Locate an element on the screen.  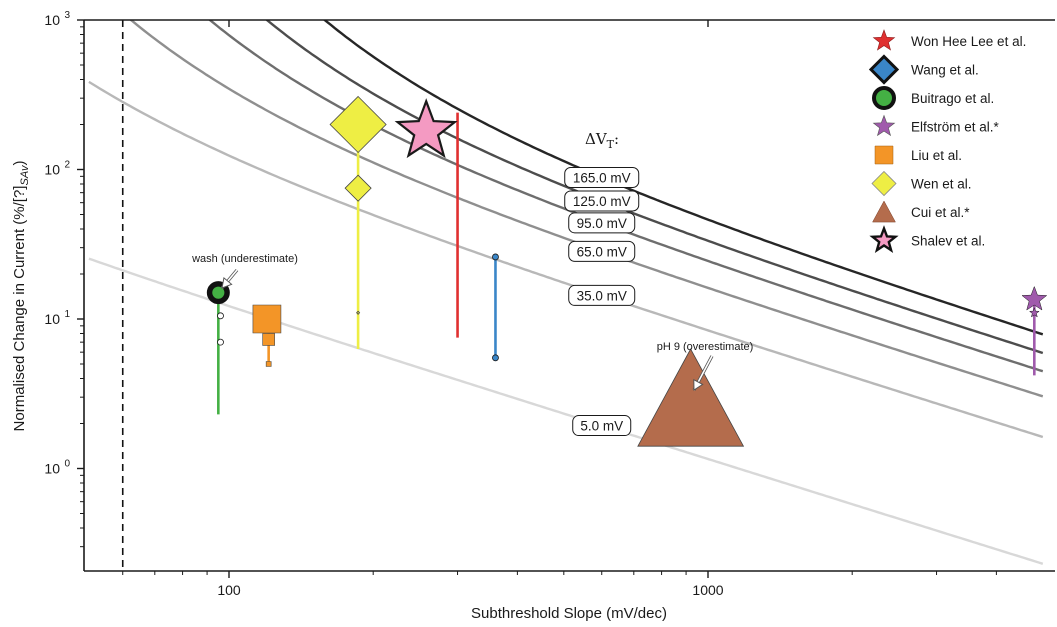
curve-heading-sub: T is located at coordinates (611, 144).